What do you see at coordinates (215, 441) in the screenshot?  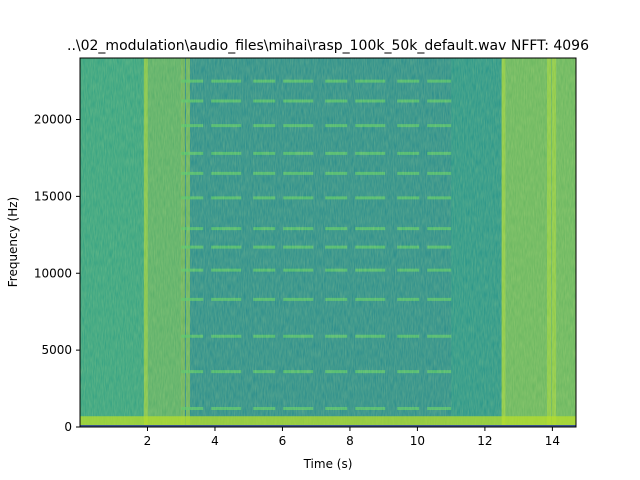 I see `x-tick-label: 4` at bounding box center [215, 441].